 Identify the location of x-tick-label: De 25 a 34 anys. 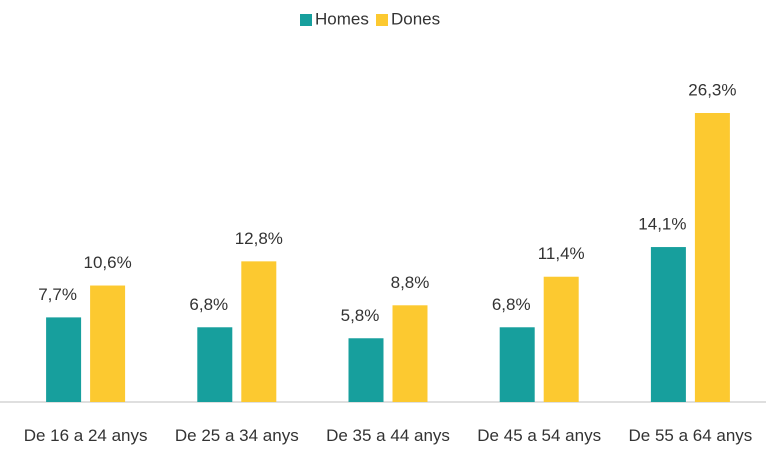
(236, 435).